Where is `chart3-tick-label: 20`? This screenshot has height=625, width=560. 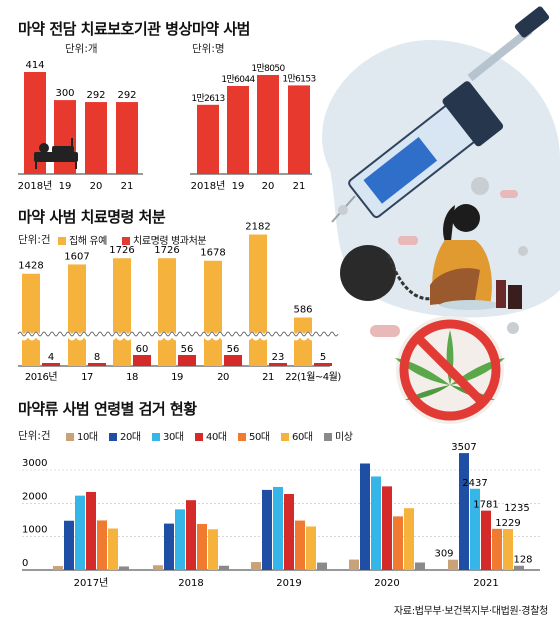 chart3-tick-label: 20 is located at coordinates (223, 377).